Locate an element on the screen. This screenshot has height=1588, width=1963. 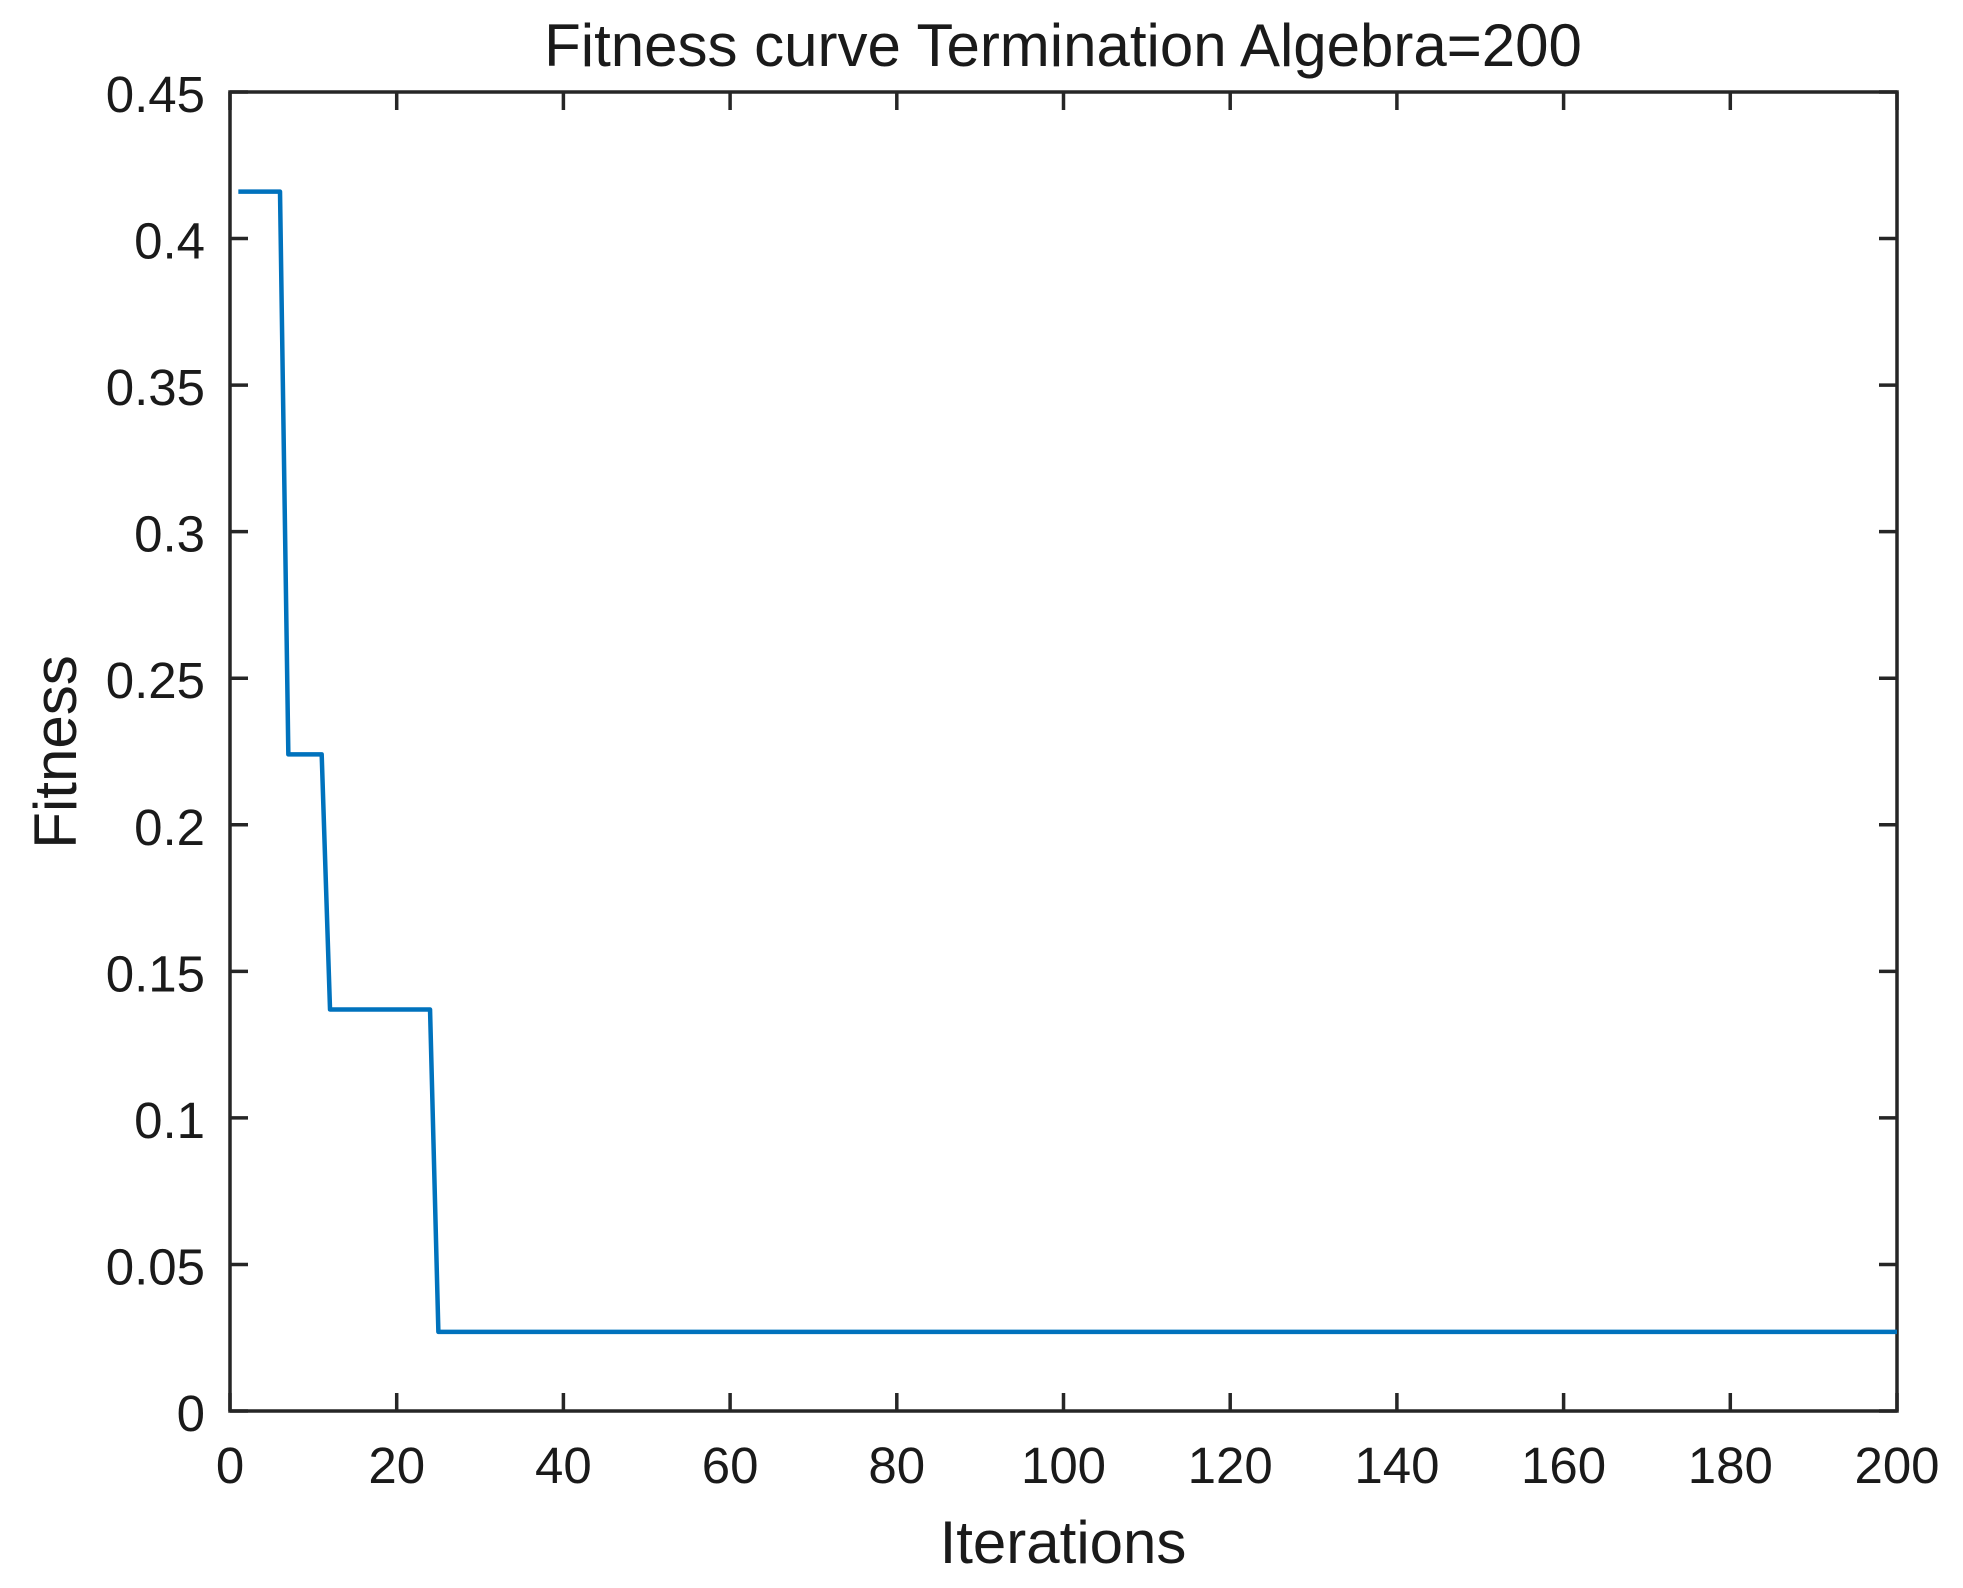
y-tick-label: 0.05 is located at coordinates (155, 1266).